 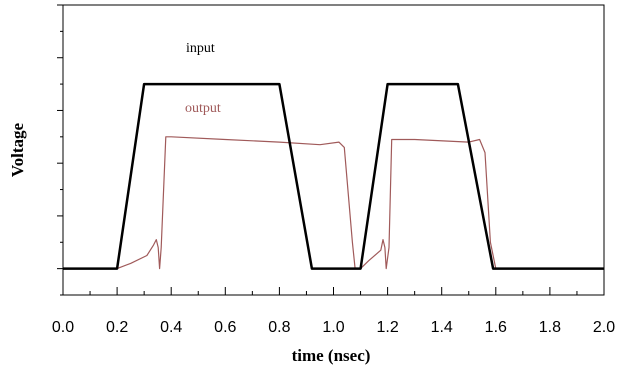 I want to click on x-tick-label: 1.8, so click(x=550, y=327).